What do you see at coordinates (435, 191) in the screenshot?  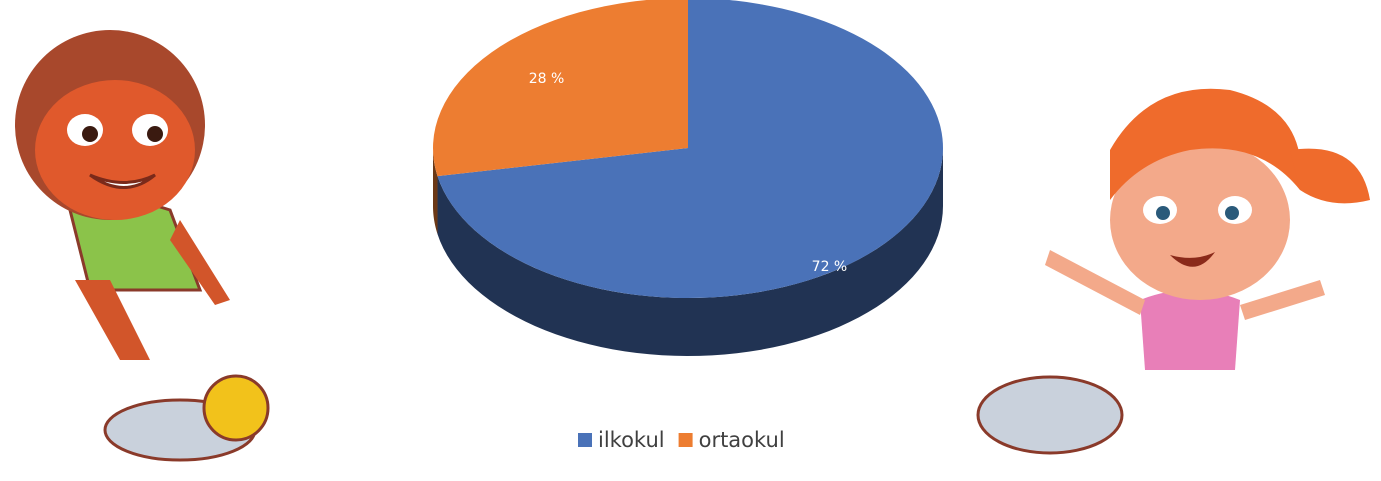 I see `slice-side` at bounding box center [435, 191].